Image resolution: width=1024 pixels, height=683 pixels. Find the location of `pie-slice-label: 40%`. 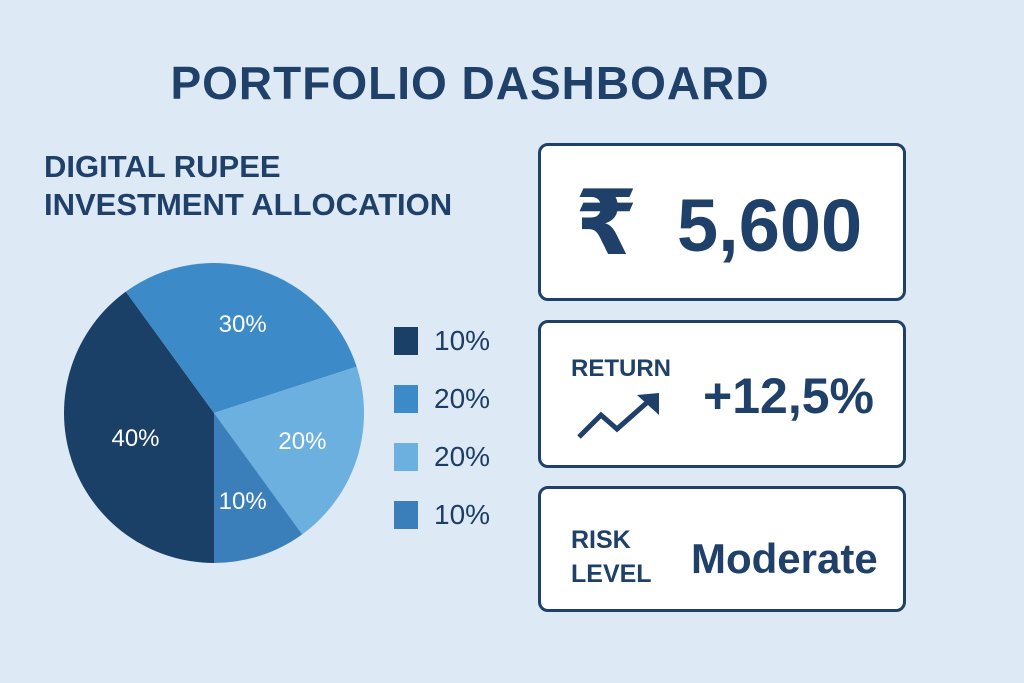

pie-slice-label: 40% is located at coordinates (135, 438).